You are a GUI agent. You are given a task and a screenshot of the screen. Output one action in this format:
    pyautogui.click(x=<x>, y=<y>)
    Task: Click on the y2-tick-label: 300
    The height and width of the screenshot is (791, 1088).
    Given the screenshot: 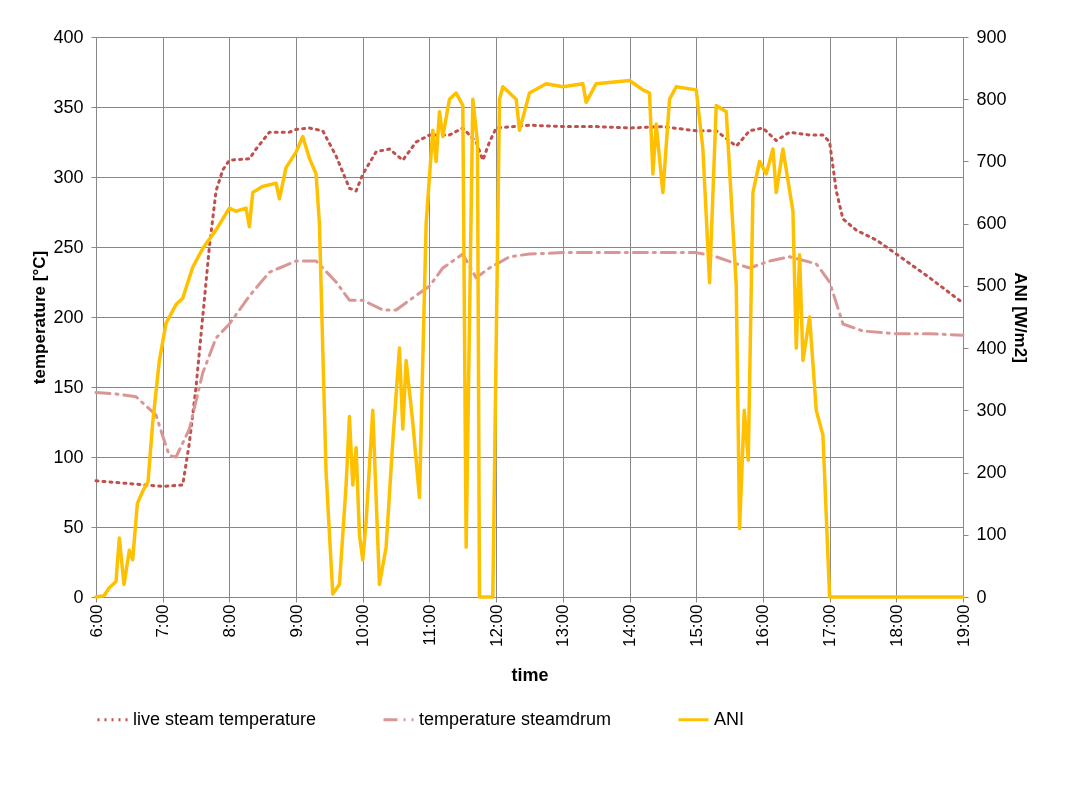 What is the action you would take?
    pyautogui.click(x=991, y=409)
    